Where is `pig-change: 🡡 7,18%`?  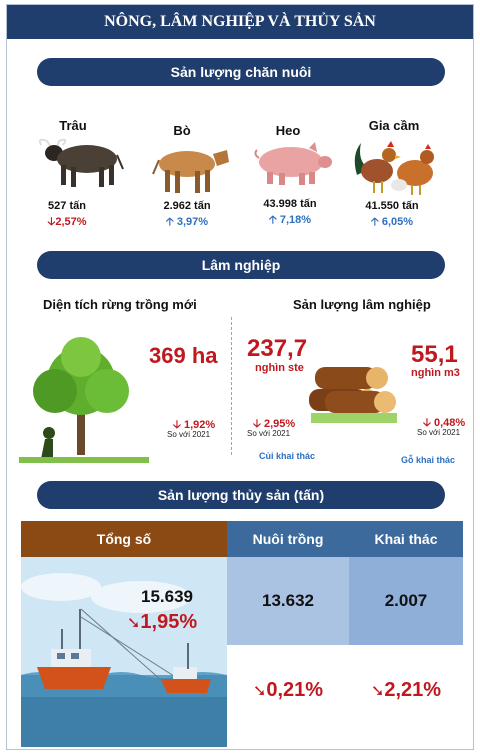
pig-change: 🡡 7,18% is located at coordinates (290, 220).